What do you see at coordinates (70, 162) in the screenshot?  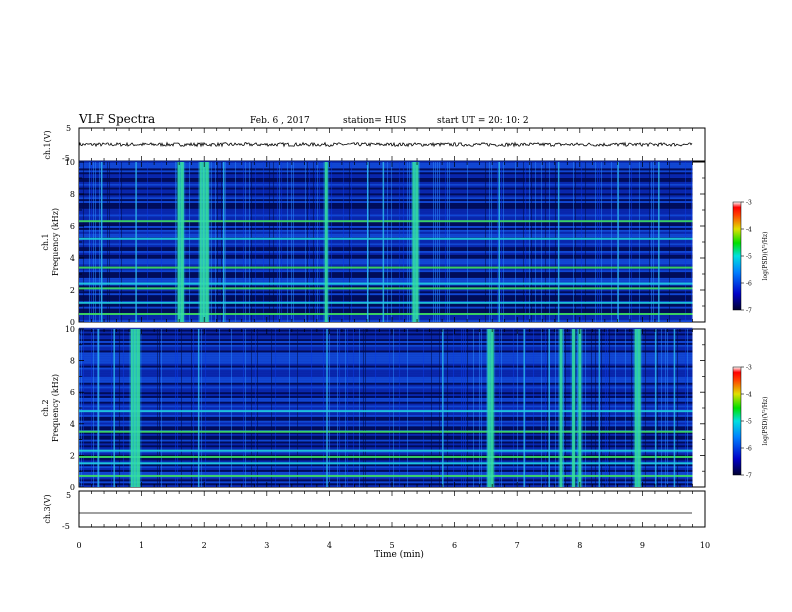 I see `y-tick-label: 10` at bounding box center [70, 162].